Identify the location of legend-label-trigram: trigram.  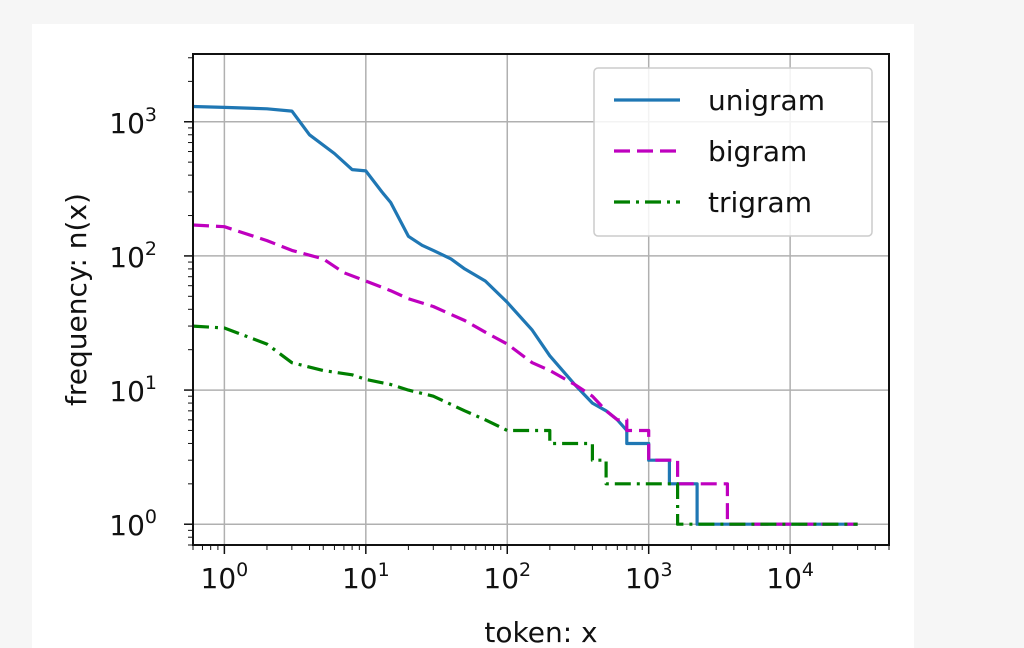
(760, 202).